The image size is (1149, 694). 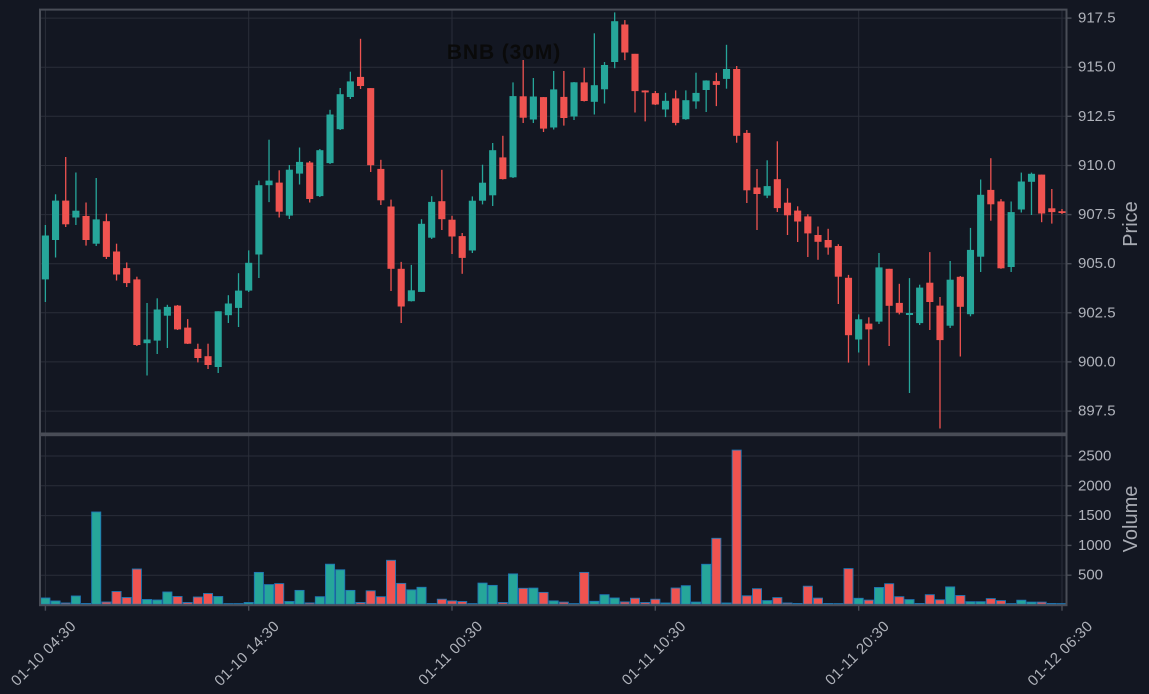 What do you see at coordinates (1090, 575) in the screenshot?
I see `svg-text: 500` at bounding box center [1090, 575].